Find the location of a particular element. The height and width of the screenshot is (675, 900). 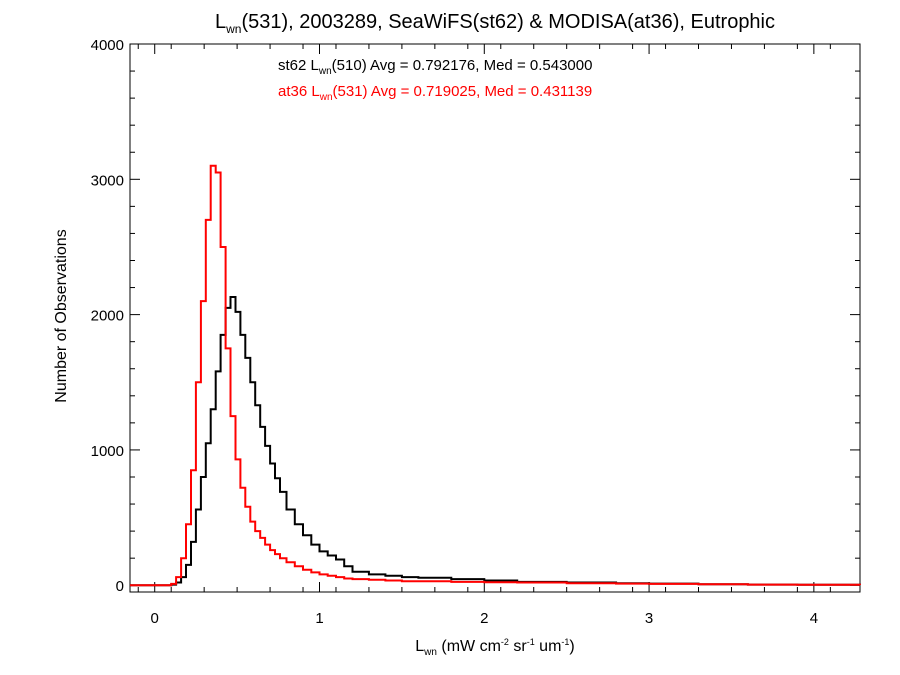

at36-stats-sub: wn is located at coordinates (326, 97).